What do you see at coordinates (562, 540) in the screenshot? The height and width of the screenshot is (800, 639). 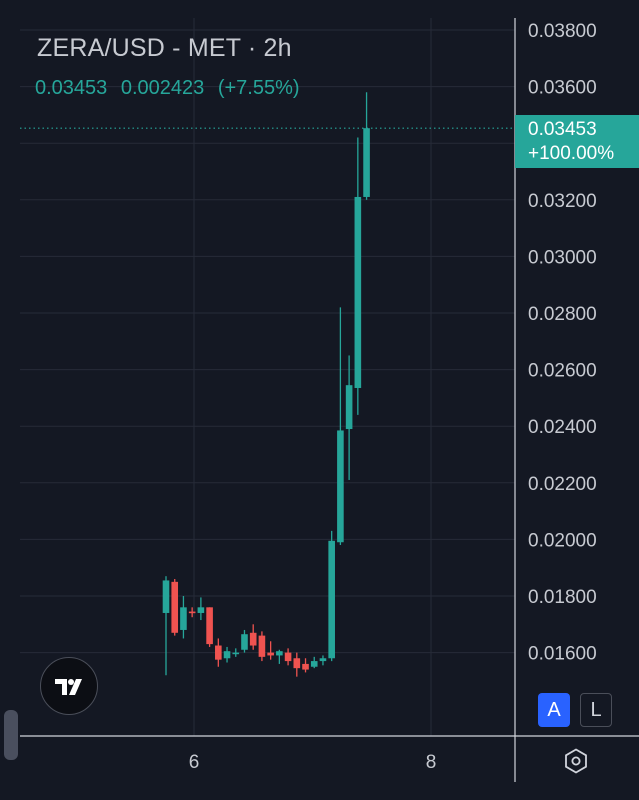 I see `y-tick-label: 0.02000` at bounding box center [562, 540].